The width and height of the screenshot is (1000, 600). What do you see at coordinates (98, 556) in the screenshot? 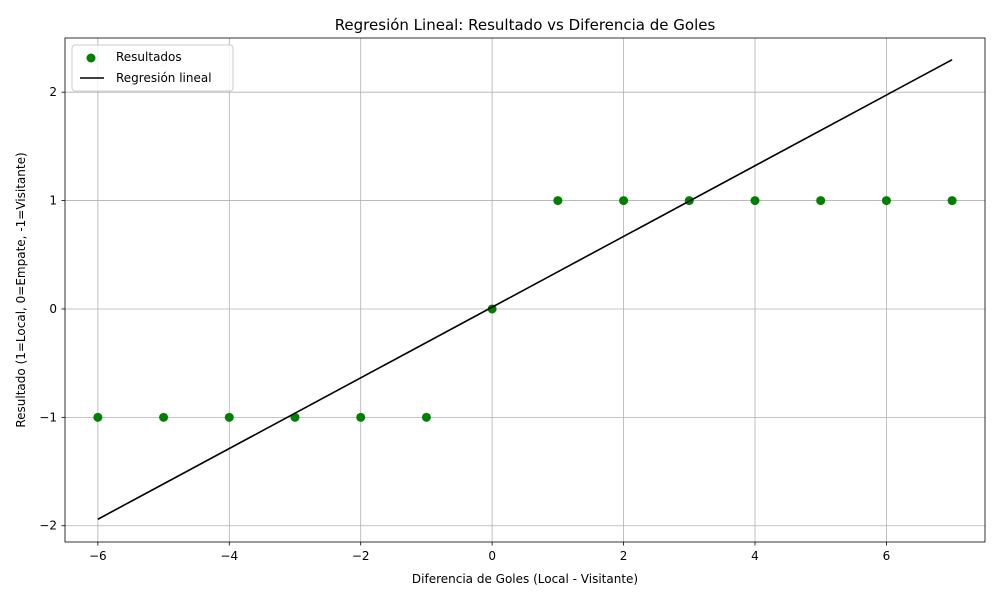
I see `x-tick-label: −6` at bounding box center [98, 556].